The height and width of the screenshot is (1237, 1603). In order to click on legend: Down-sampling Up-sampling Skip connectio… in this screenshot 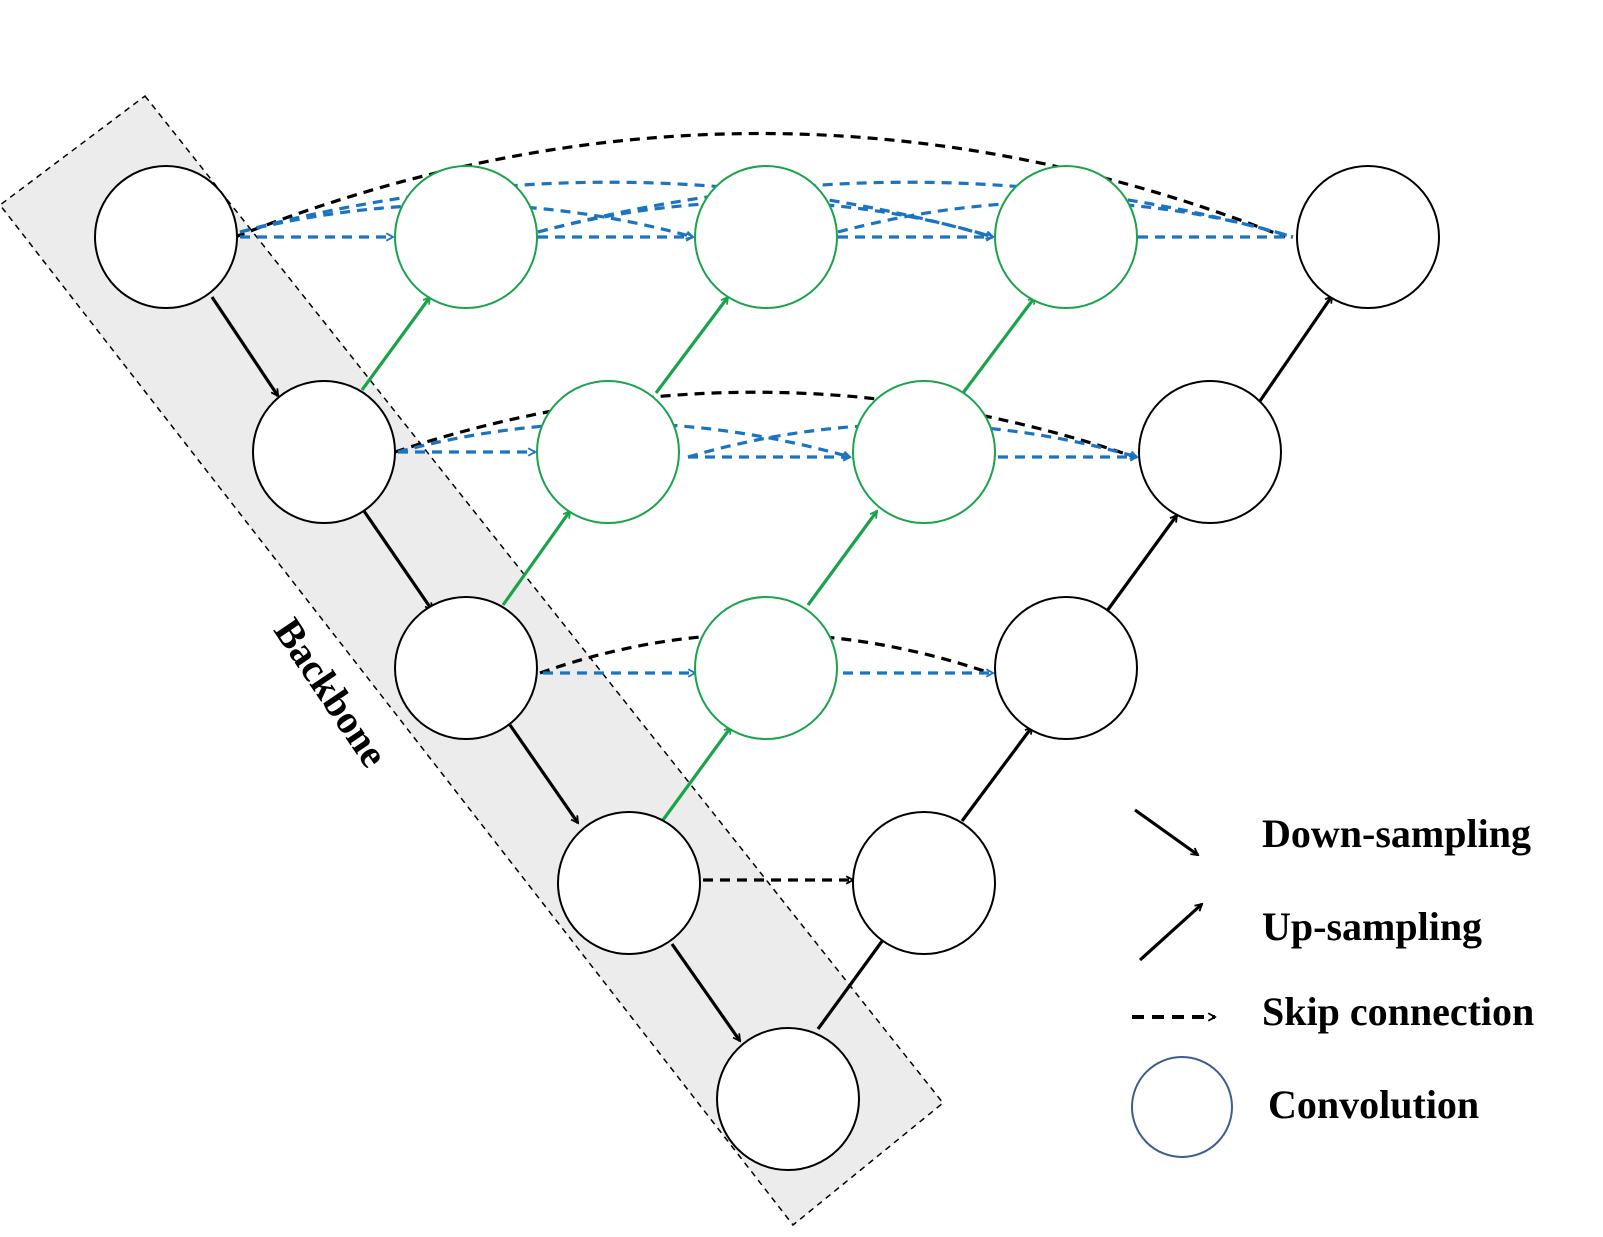, I will do `click(1332, 983)`.